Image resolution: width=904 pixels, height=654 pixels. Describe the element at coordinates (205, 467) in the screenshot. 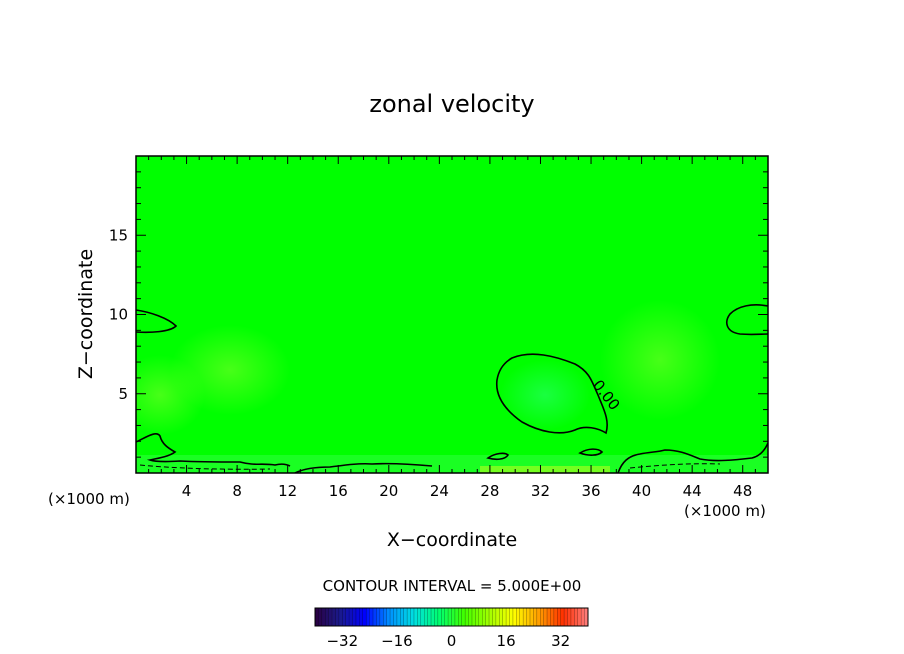

I see `contour-dashed-left` at that location.